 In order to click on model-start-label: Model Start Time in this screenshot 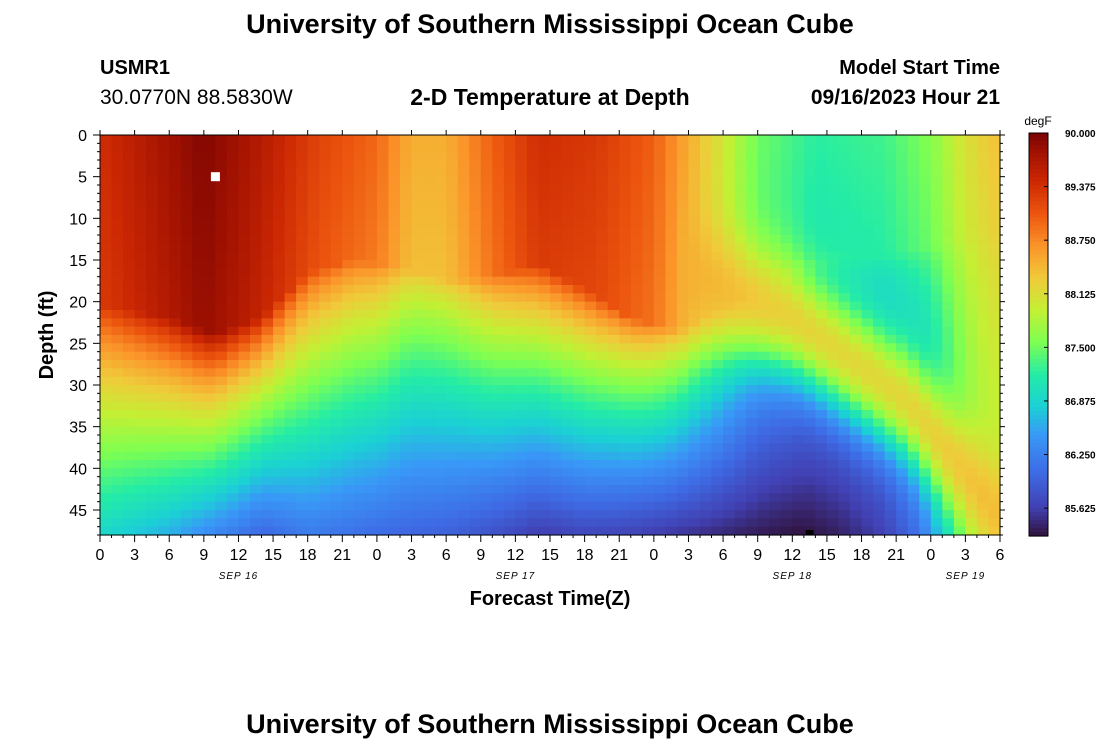, I will do `click(919, 68)`.